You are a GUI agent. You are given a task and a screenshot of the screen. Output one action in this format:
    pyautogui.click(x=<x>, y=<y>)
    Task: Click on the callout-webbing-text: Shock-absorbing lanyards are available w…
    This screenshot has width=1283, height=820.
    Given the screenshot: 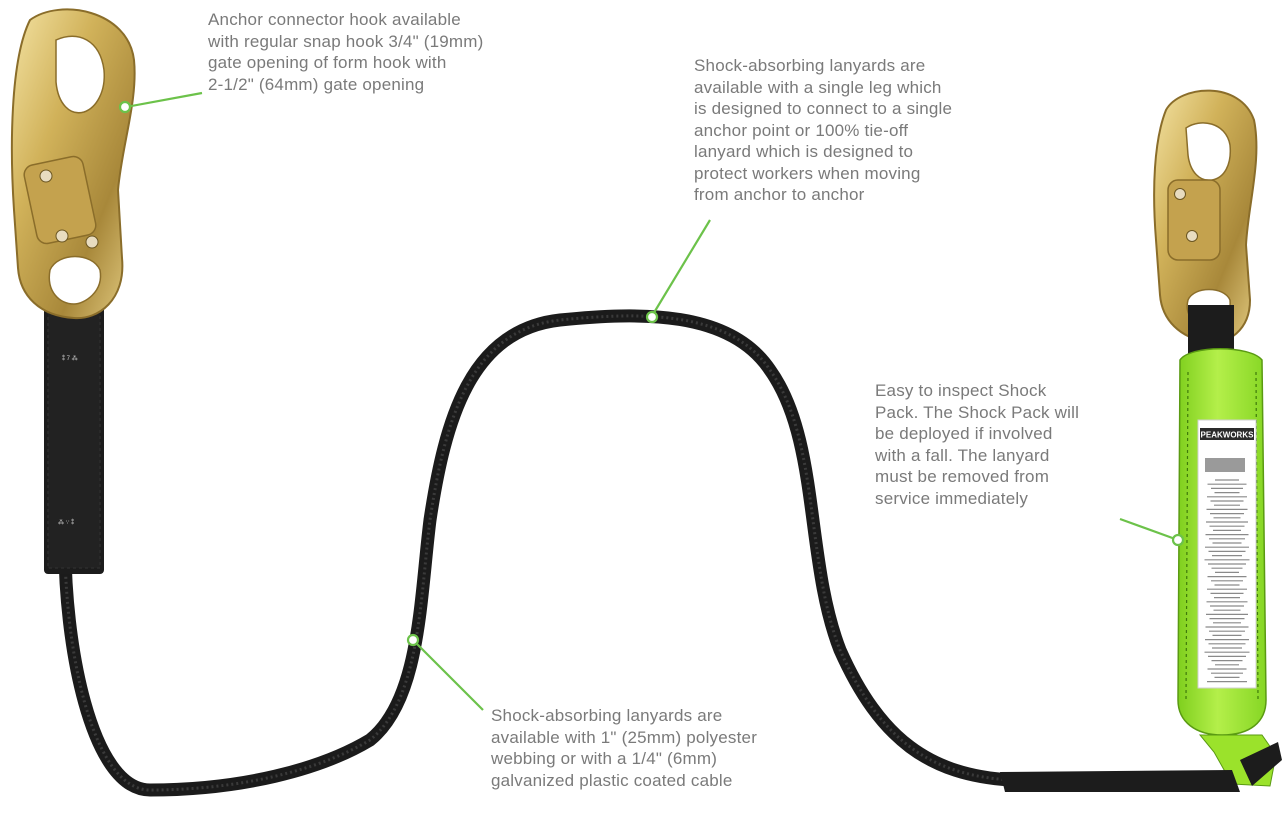 What is the action you would take?
    pyautogui.click(x=624, y=748)
    